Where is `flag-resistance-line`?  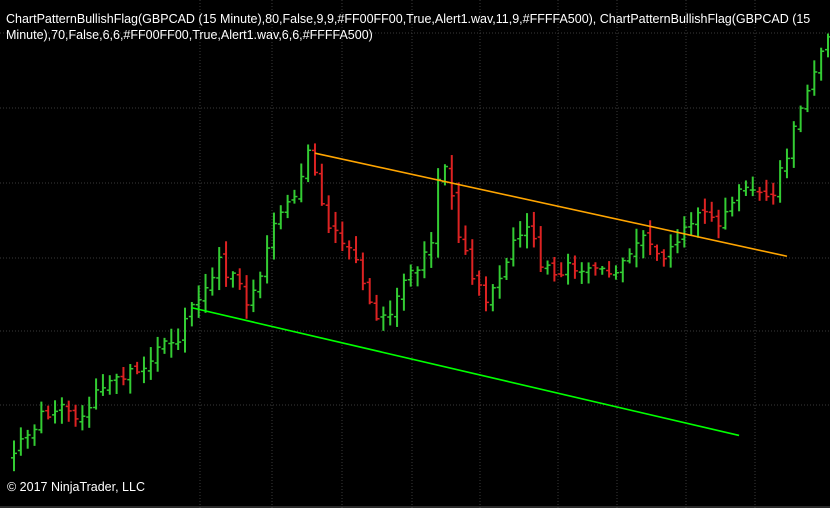 flag-resistance-line is located at coordinates (551, 205).